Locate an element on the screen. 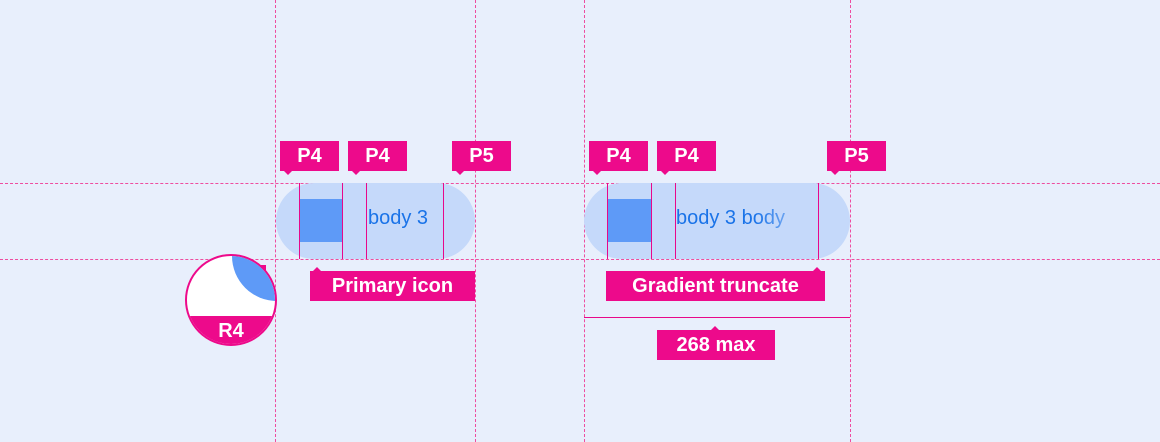 This screenshot has height=442, width=1160. callout-gradient-truncate: Gradient truncate is located at coordinates (715, 286).